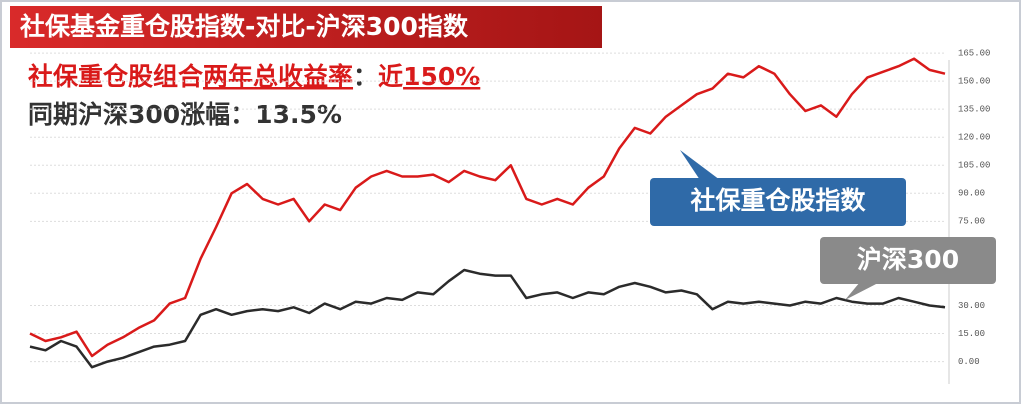 This screenshot has height=408, width=1021. I want to click on y-tick-label: 75.00, so click(971, 222).